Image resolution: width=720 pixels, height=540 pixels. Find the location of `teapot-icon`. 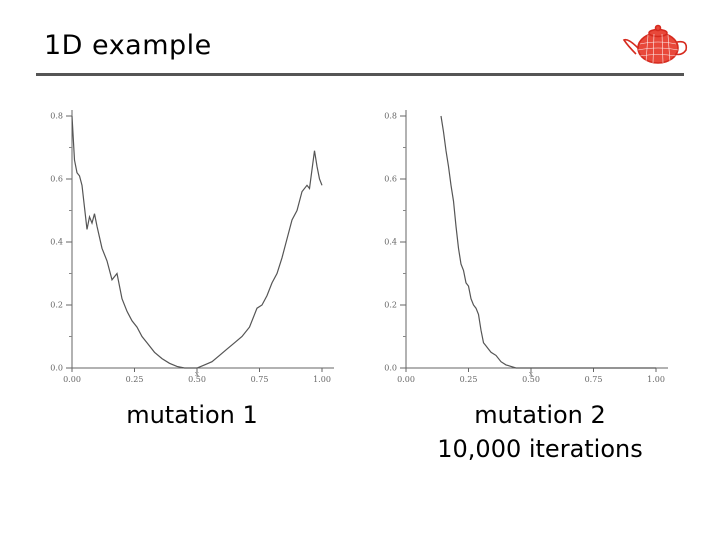

teapot-icon is located at coordinates (655, 44).